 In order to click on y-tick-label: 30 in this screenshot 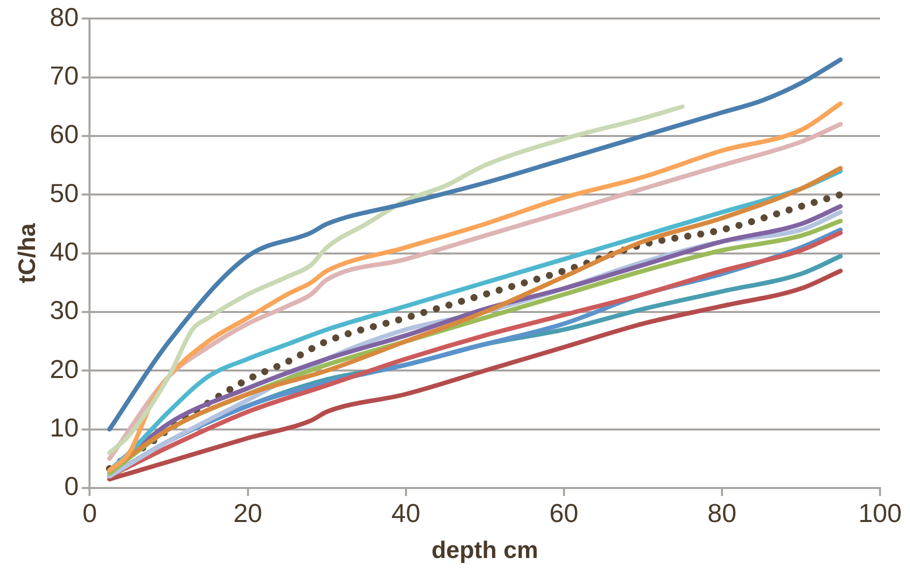, I will do `click(64, 310)`.